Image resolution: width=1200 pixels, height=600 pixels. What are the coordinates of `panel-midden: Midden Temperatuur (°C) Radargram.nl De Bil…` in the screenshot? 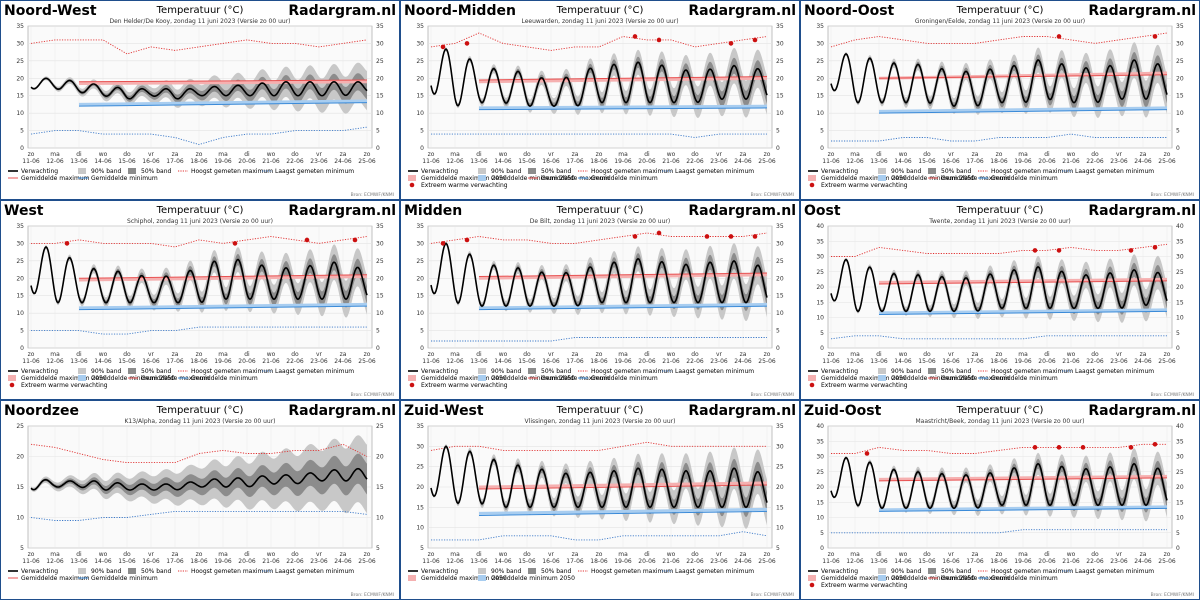 It's located at (600, 300).